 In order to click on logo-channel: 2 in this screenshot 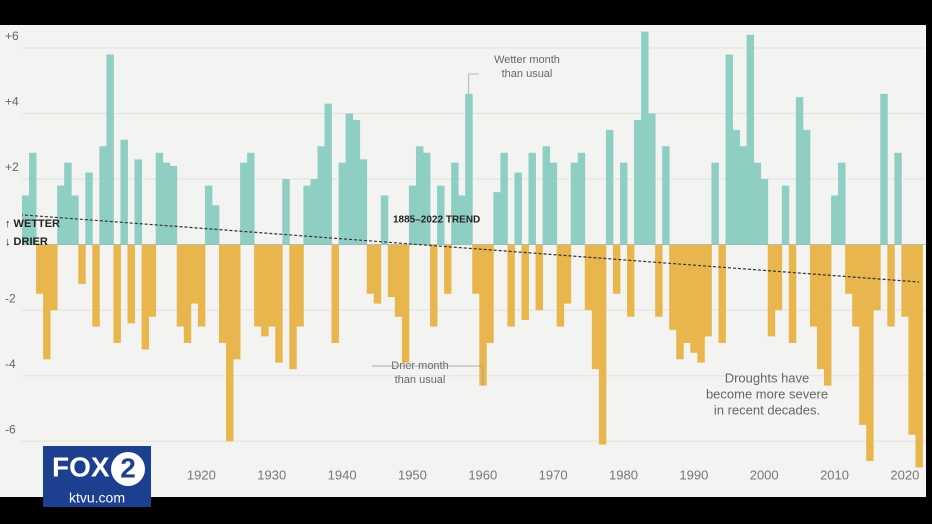, I will do `click(128, 467)`.